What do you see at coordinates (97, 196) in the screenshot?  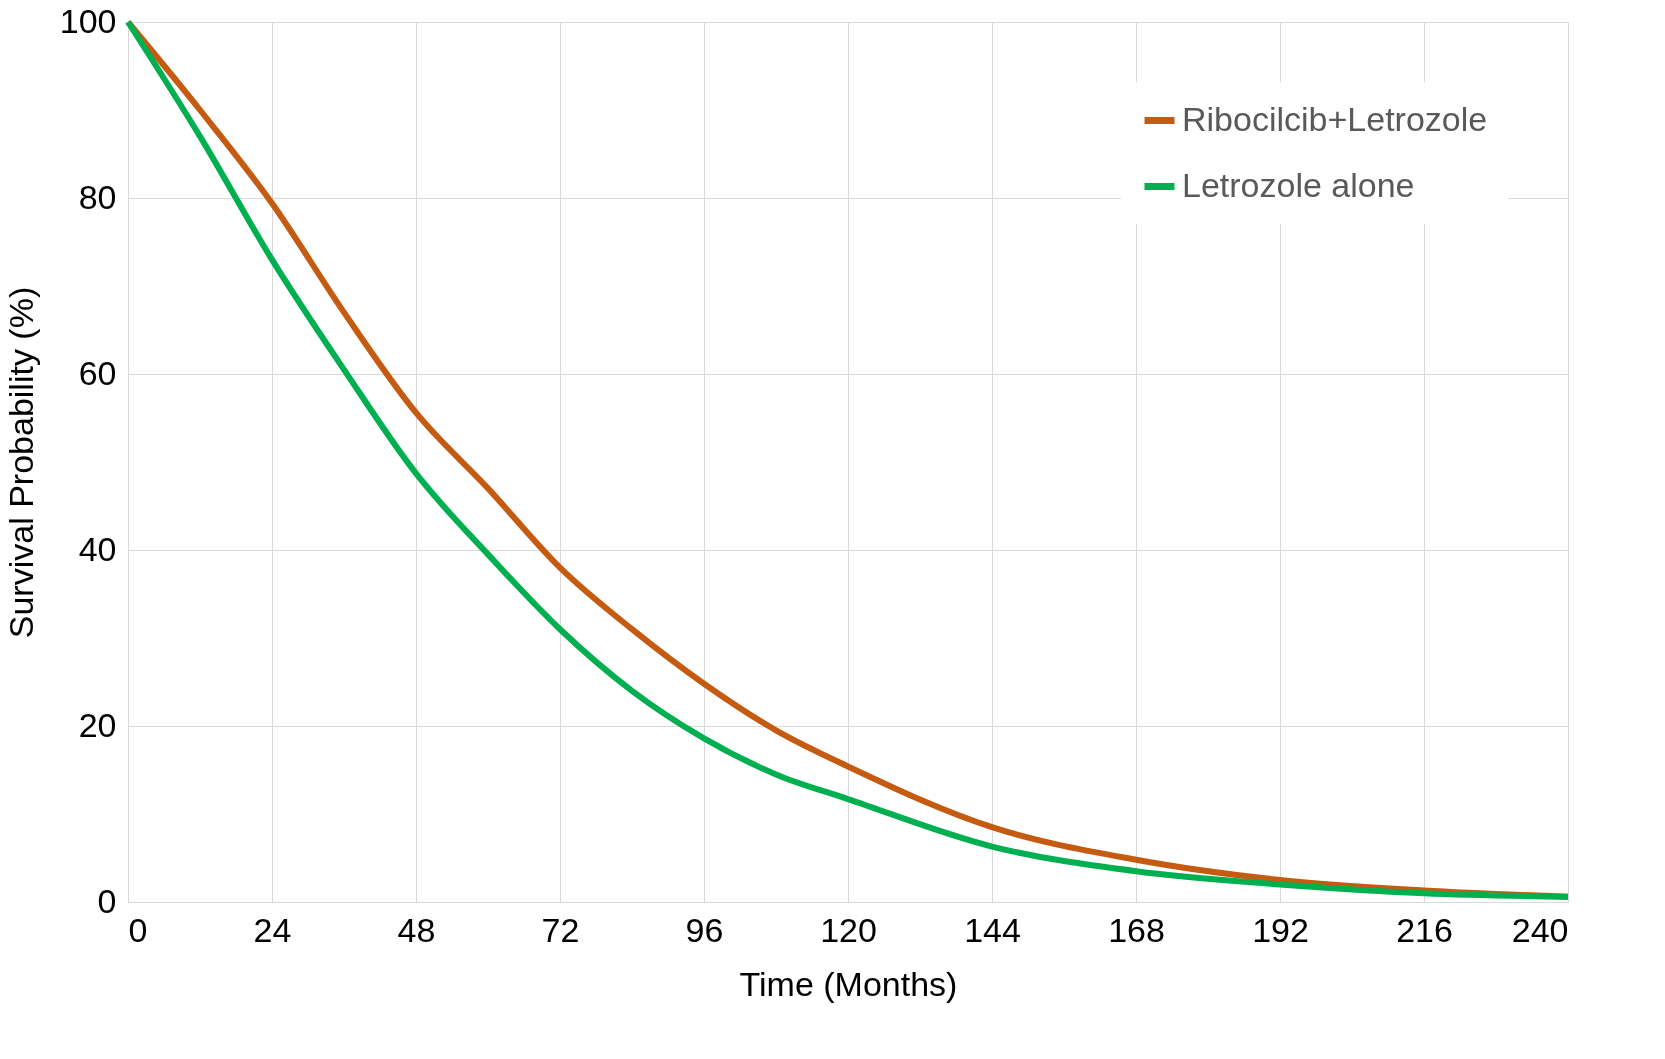 I see `y-tick-label: 80` at bounding box center [97, 196].